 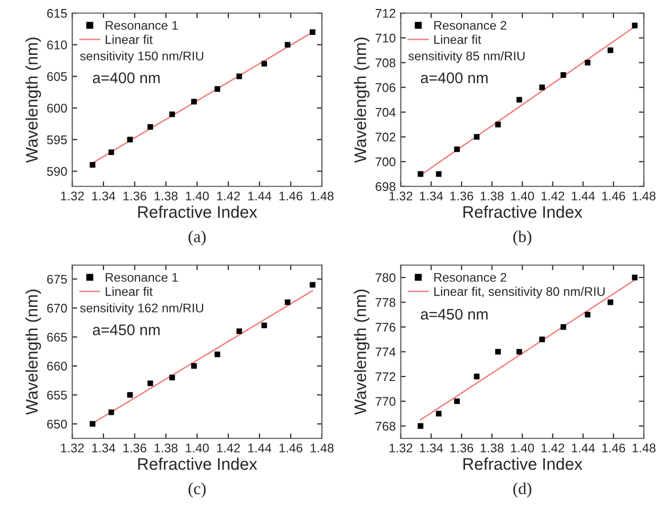 What do you see at coordinates (57, 77) in the screenshot?
I see `y-tick-label: 605` at bounding box center [57, 77].